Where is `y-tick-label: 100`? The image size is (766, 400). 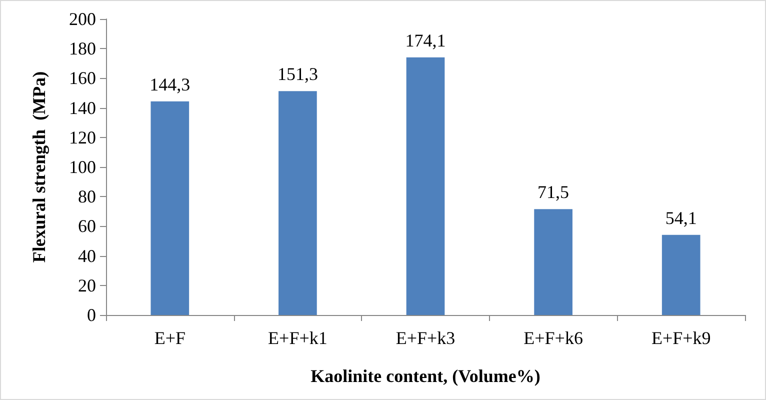 y-tick-label: 100 is located at coordinates (82, 167).